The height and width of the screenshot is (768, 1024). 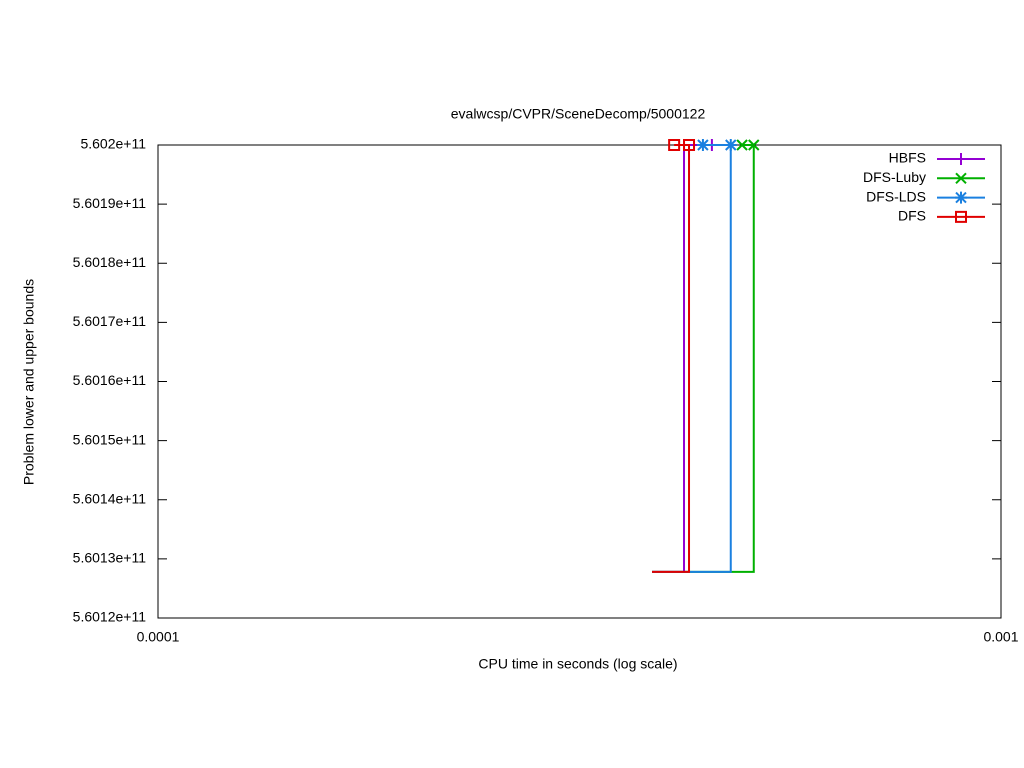 I want to click on y-tick-label: 5.6014e+11, so click(x=110, y=498).